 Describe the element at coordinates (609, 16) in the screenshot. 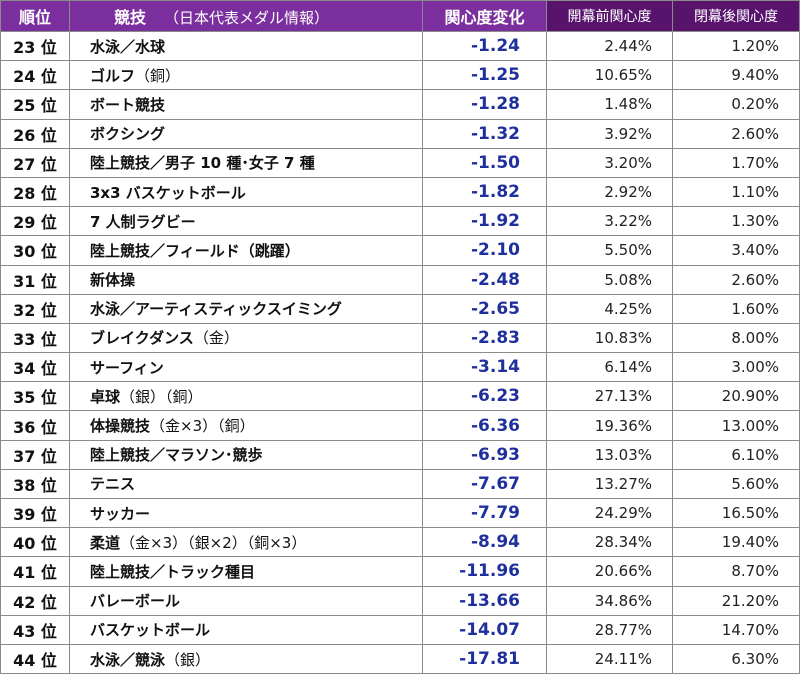

I see `header-before: 開幕前関心度` at that location.